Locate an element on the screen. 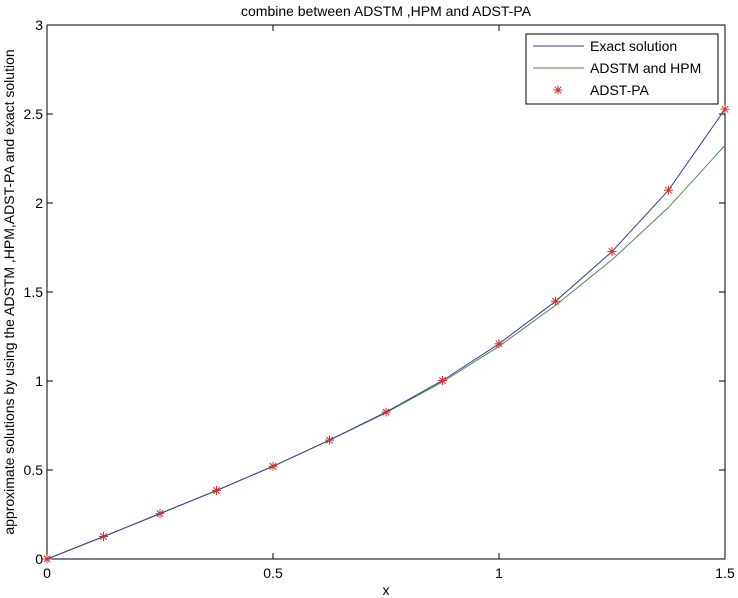  y-tick-label: 0 is located at coordinates (39, 559).